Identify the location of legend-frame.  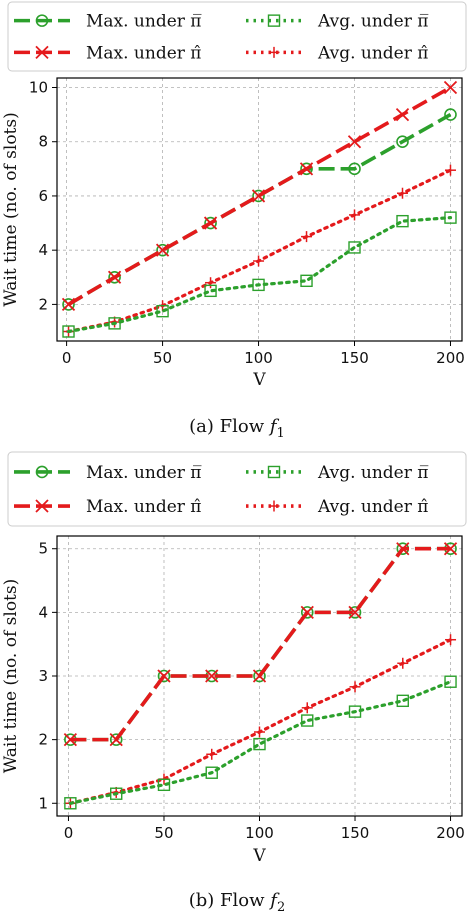
(237, 489).